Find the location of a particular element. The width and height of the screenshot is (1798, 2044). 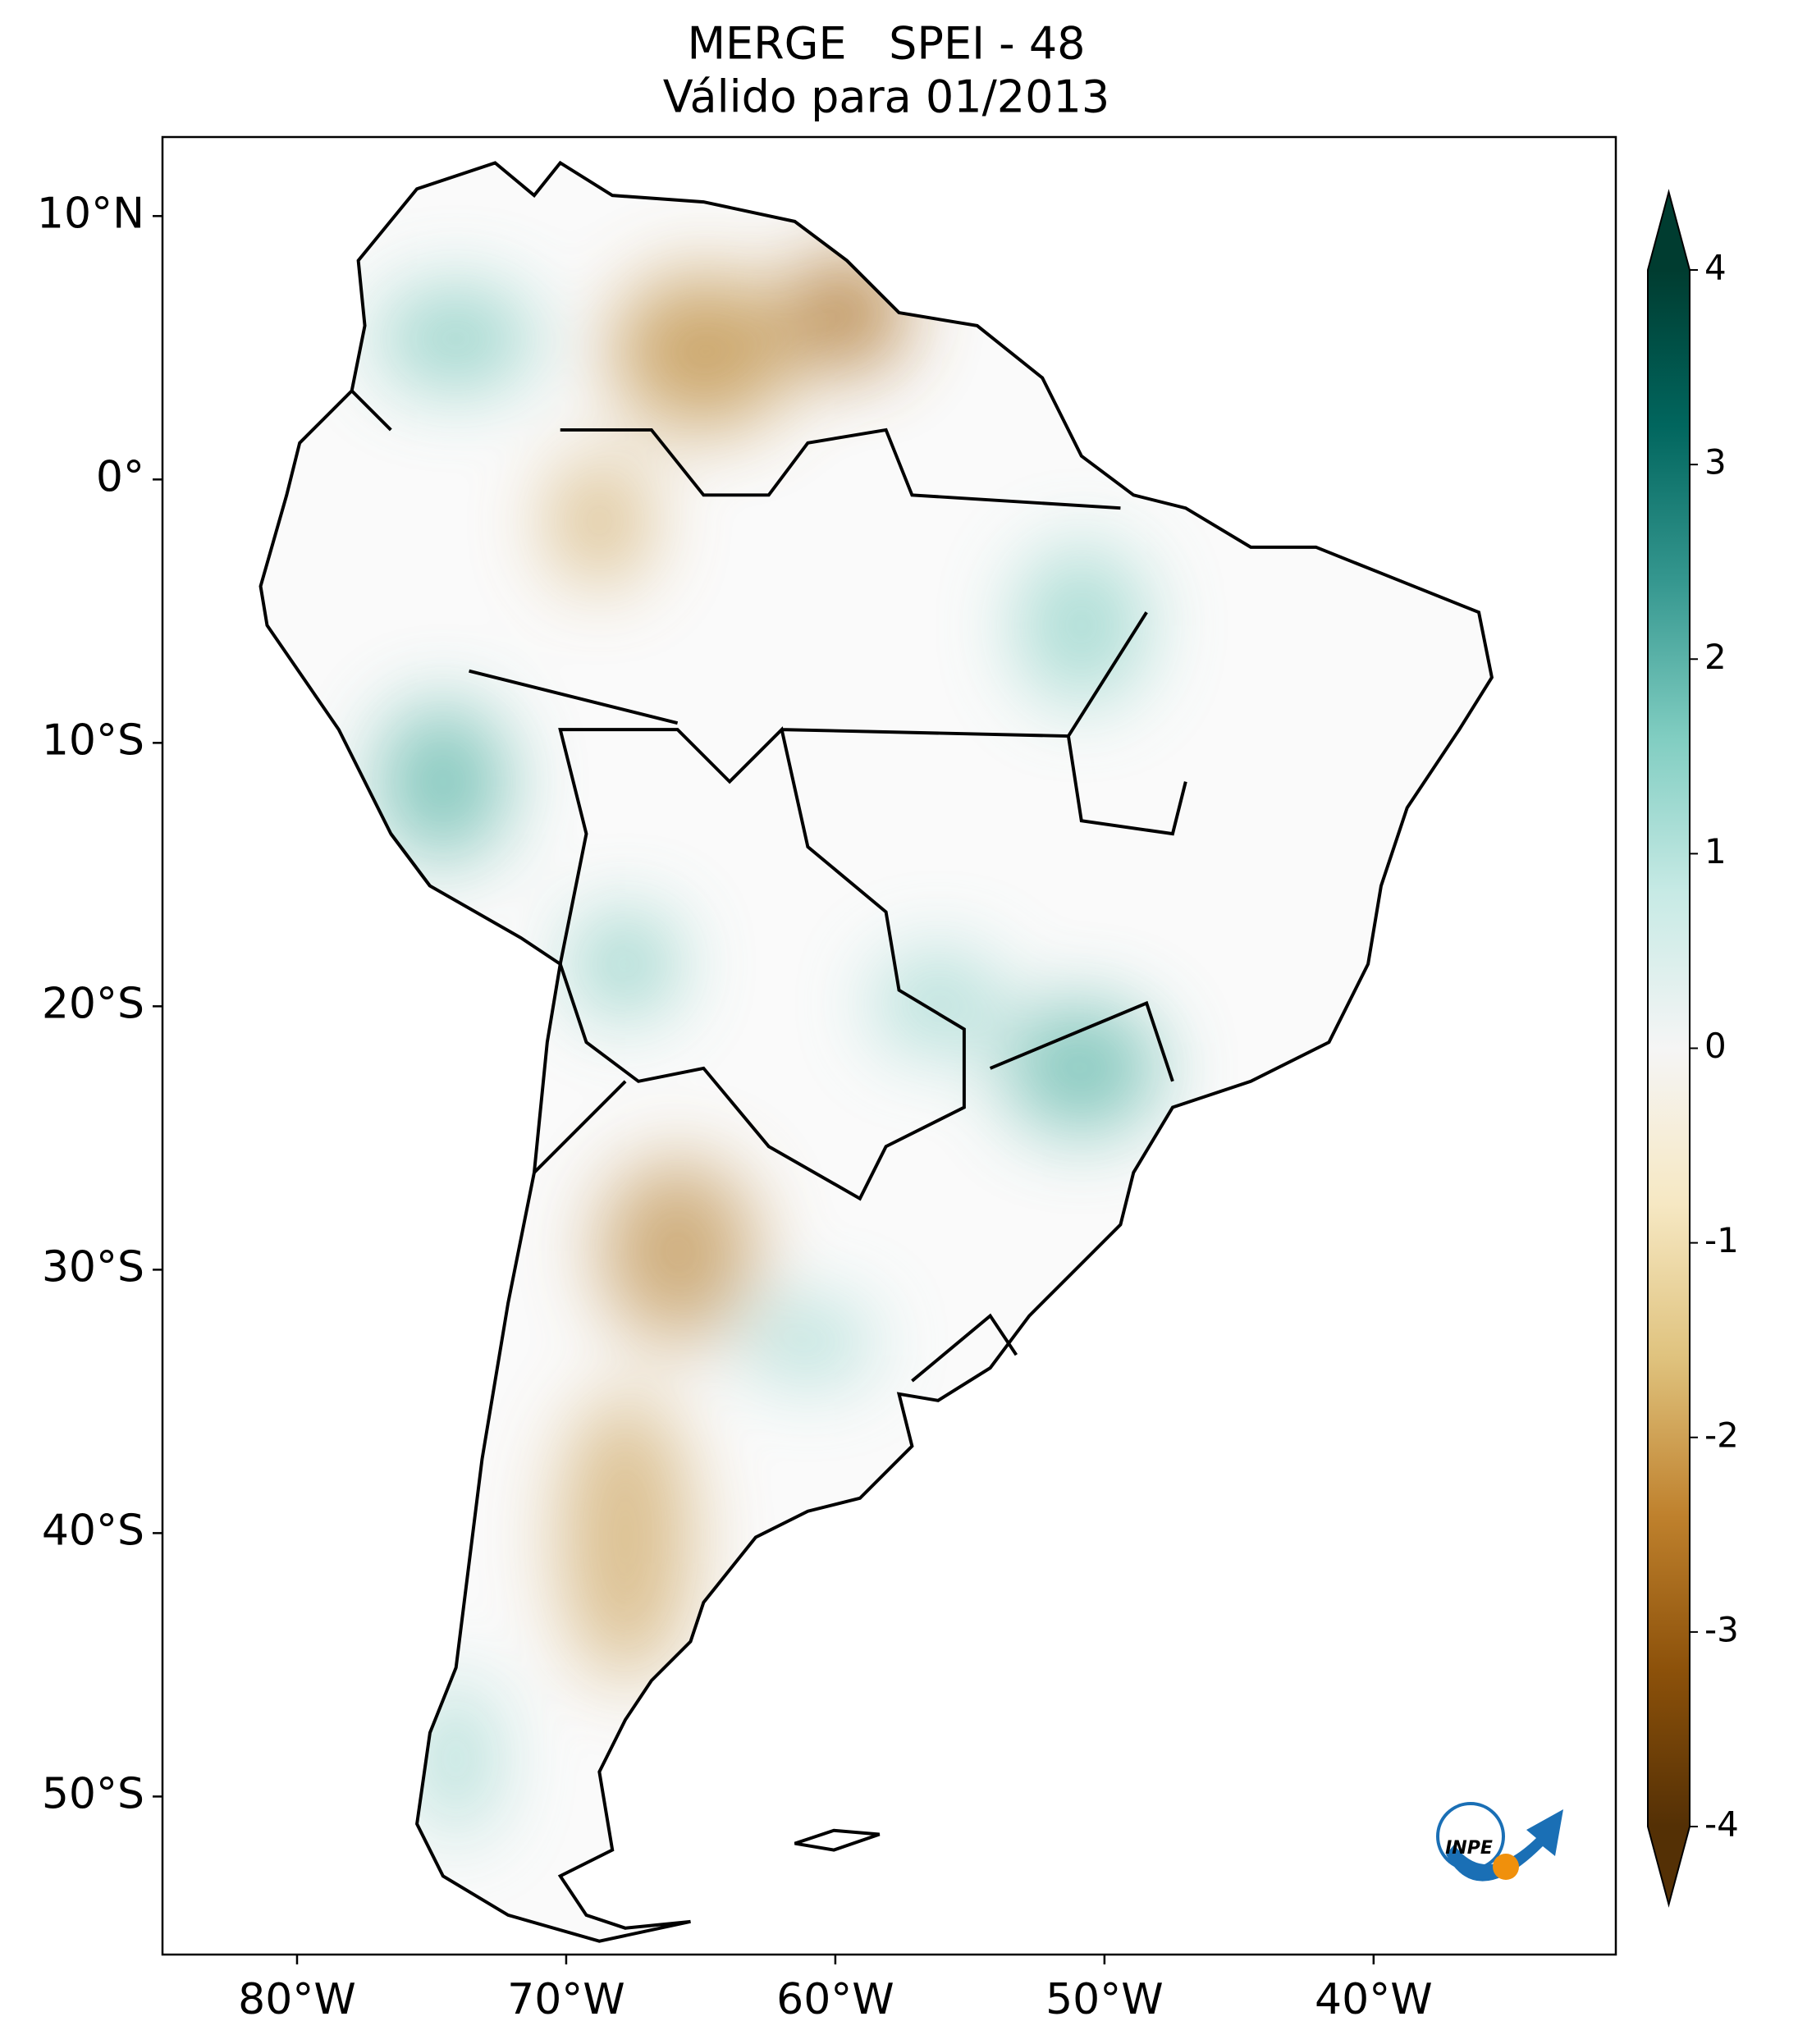

colorbar-tick-label: -4 is located at coordinates (1721, 1824).